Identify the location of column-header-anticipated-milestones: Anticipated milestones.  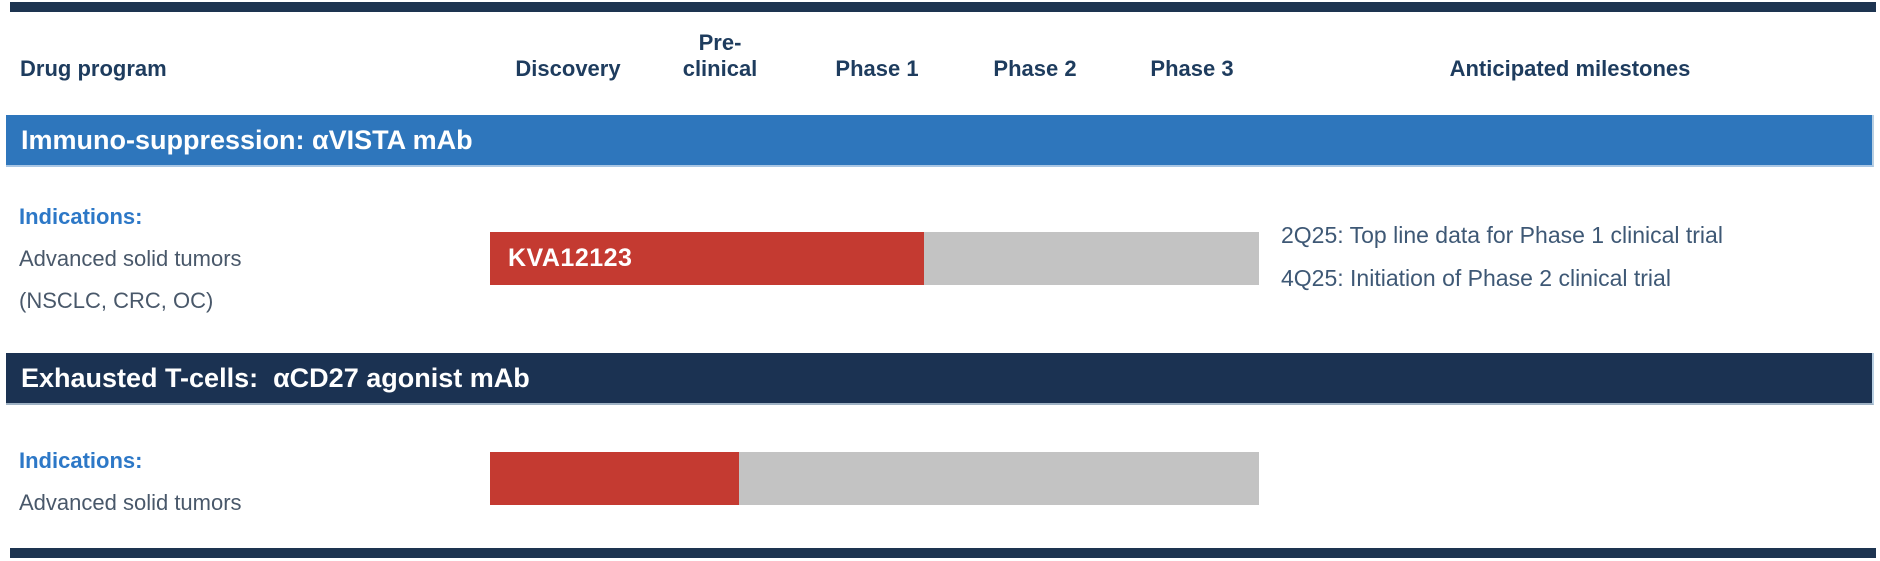
(1570, 68).